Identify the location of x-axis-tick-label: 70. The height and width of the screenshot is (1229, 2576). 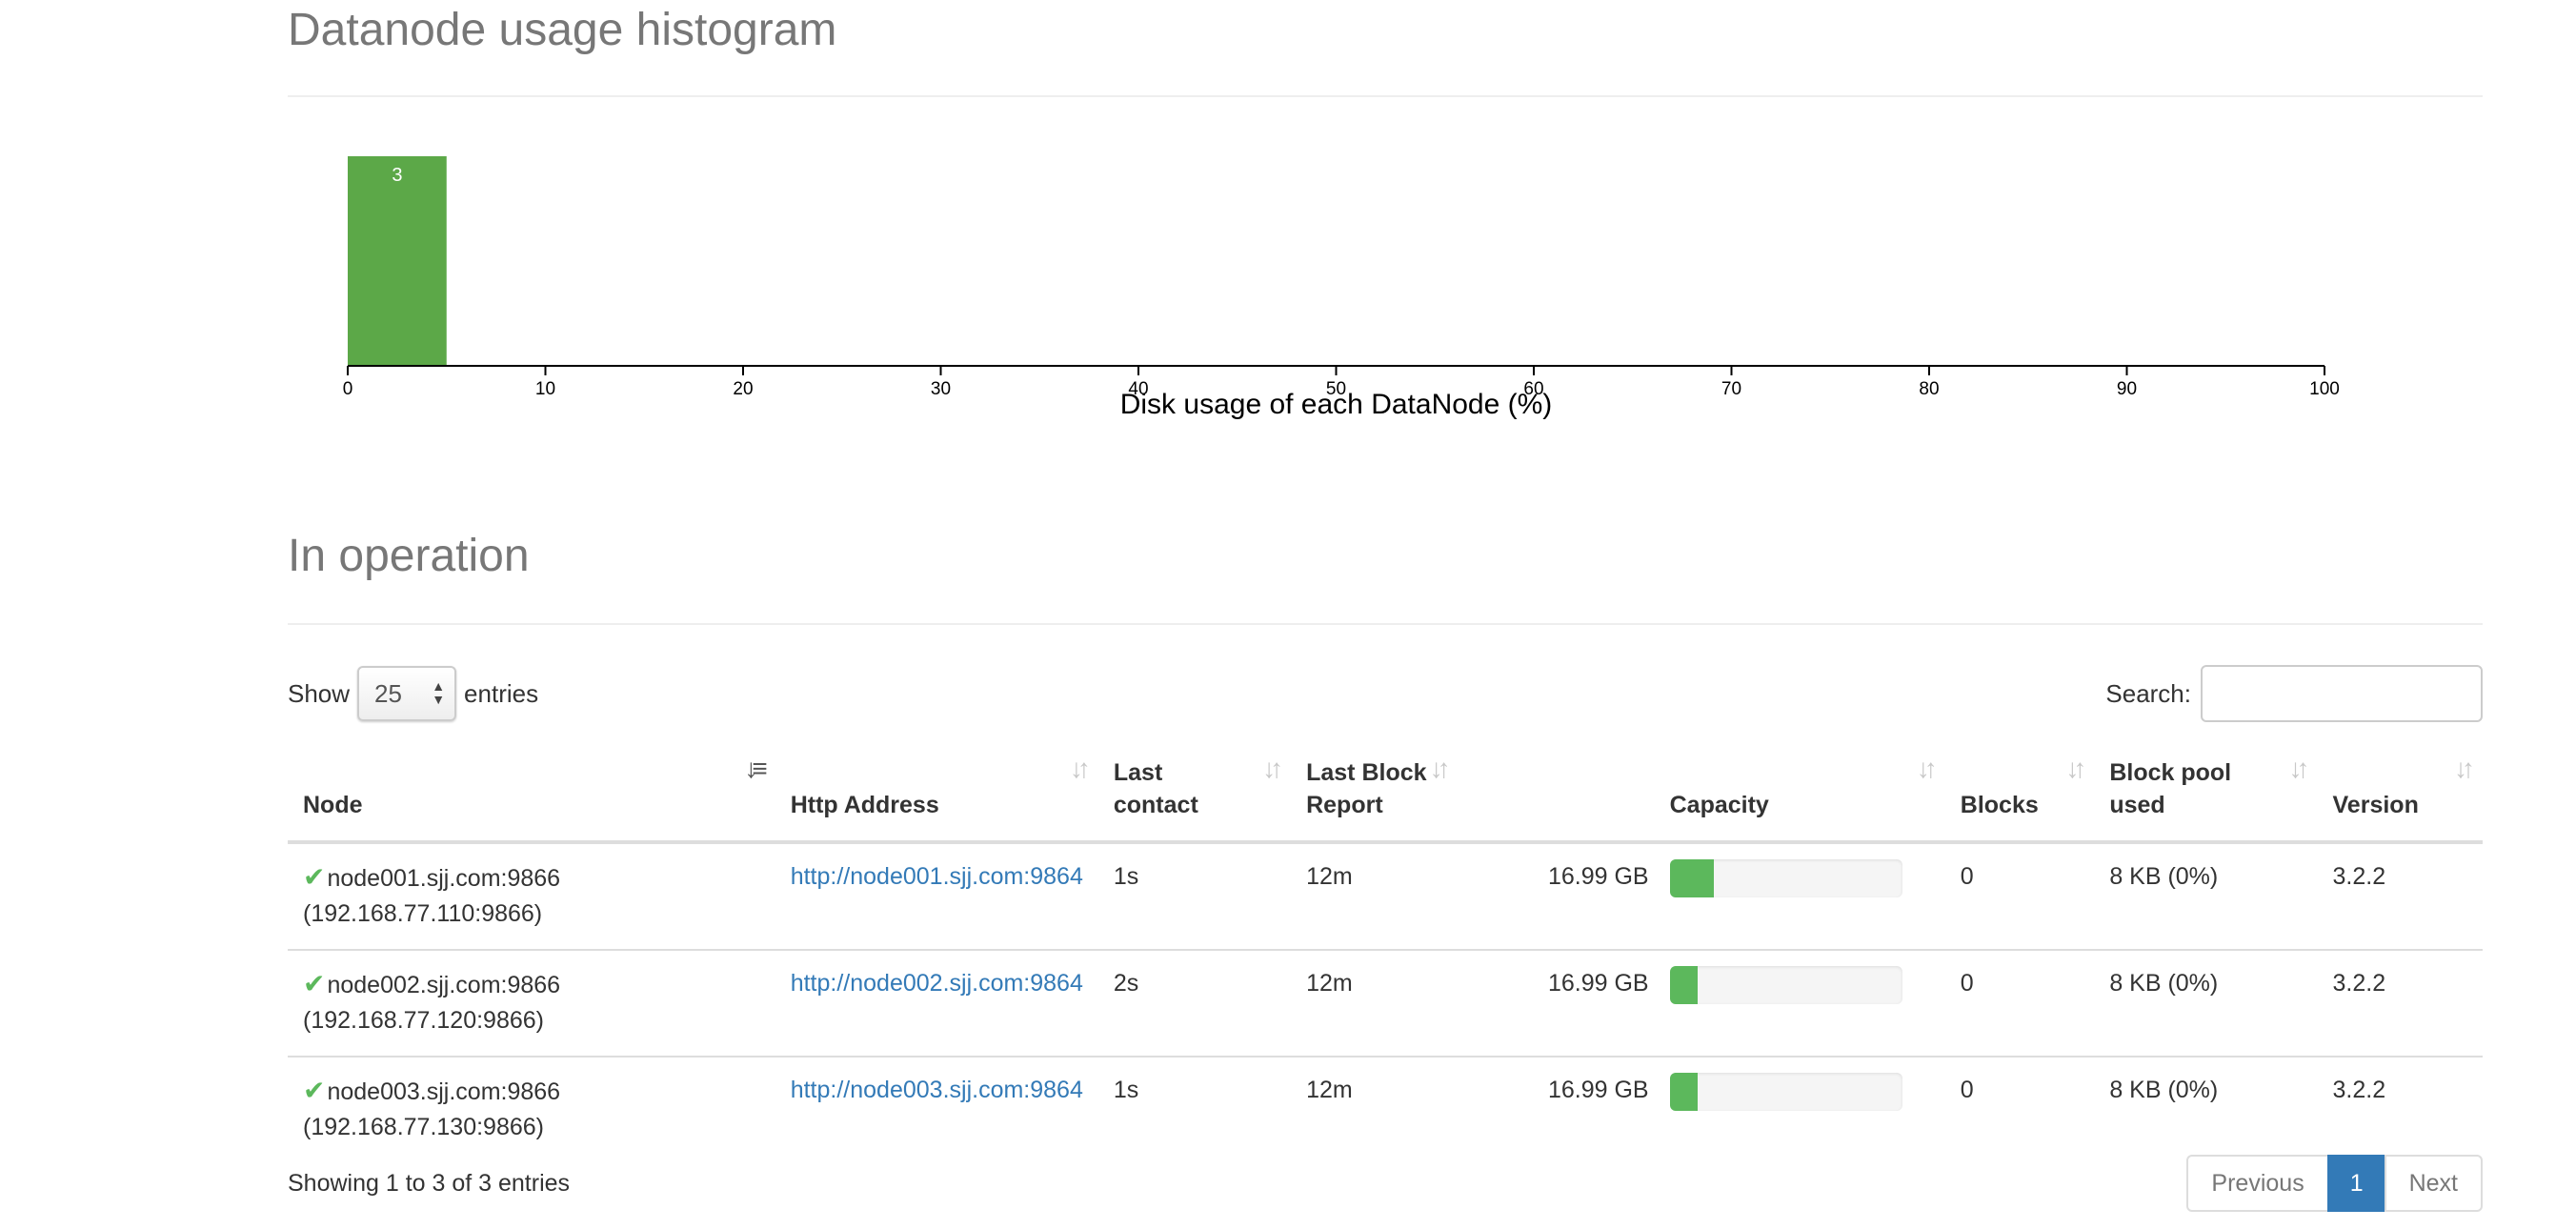
(1731, 389).